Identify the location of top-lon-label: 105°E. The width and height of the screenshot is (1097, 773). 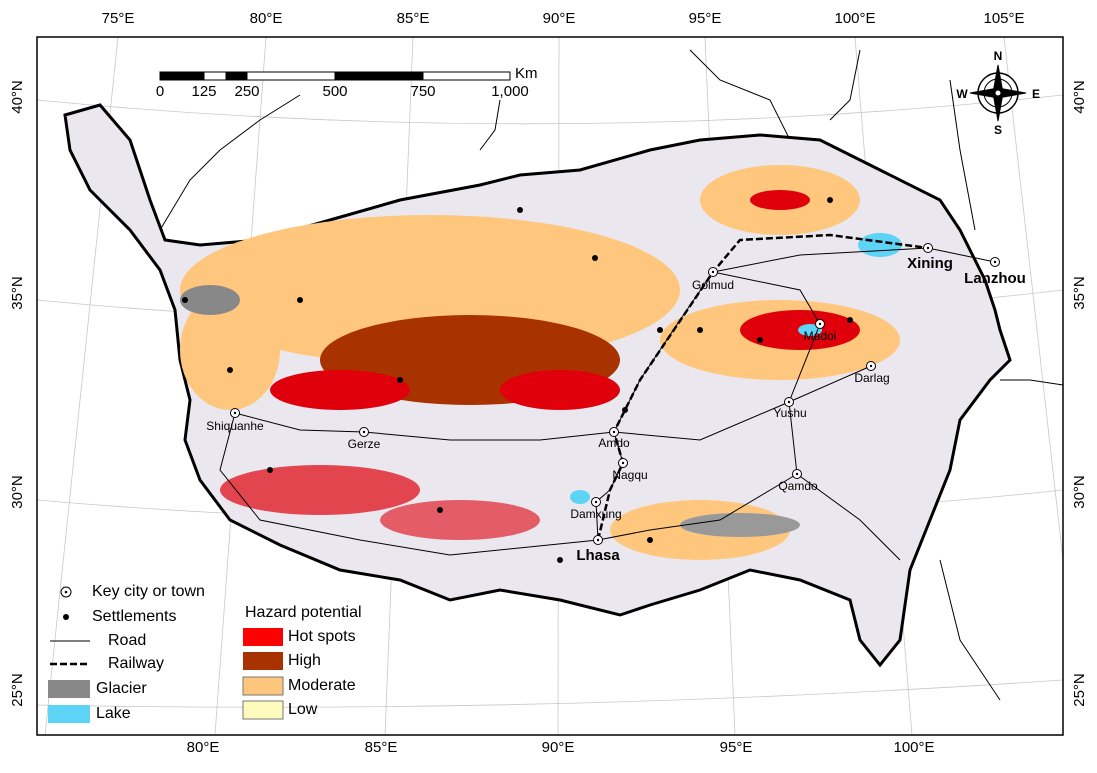
(1003, 18).